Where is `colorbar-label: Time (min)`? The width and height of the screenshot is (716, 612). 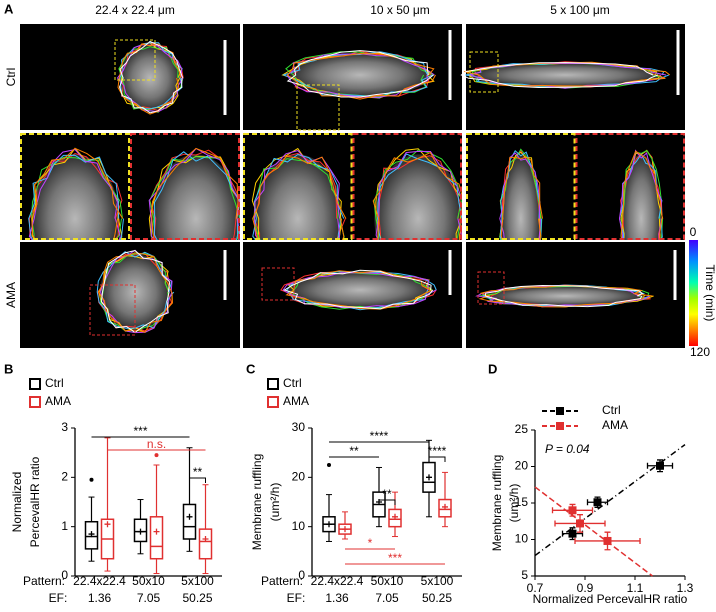 colorbar-label: Time (min) is located at coordinates (709, 293).